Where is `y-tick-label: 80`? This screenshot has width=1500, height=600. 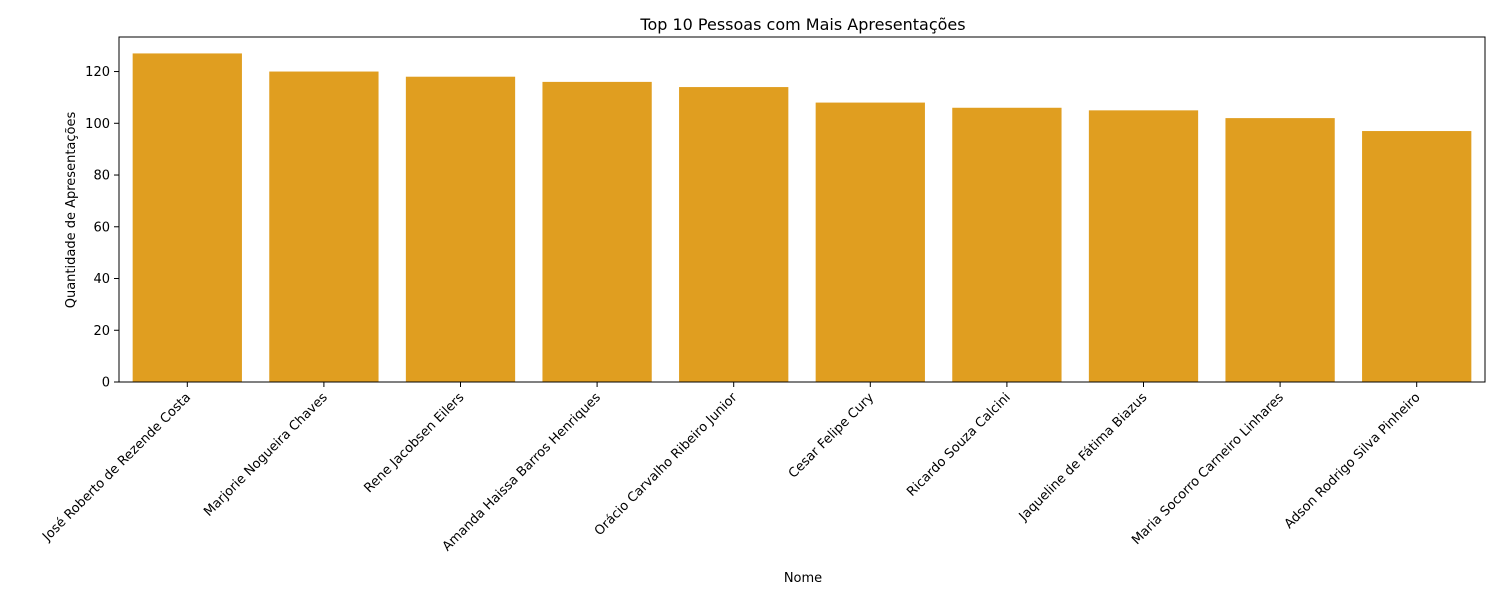
y-tick-label: 80 is located at coordinates (101, 176).